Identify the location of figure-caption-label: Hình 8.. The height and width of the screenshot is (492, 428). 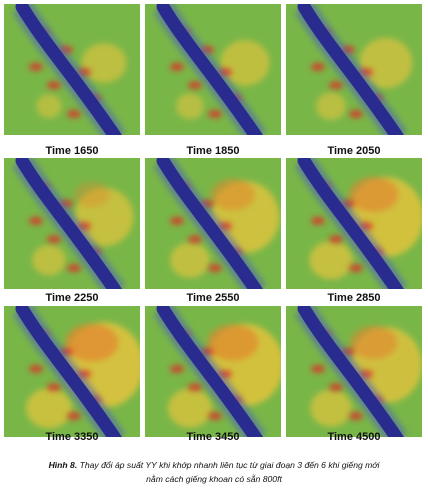
(63, 465).